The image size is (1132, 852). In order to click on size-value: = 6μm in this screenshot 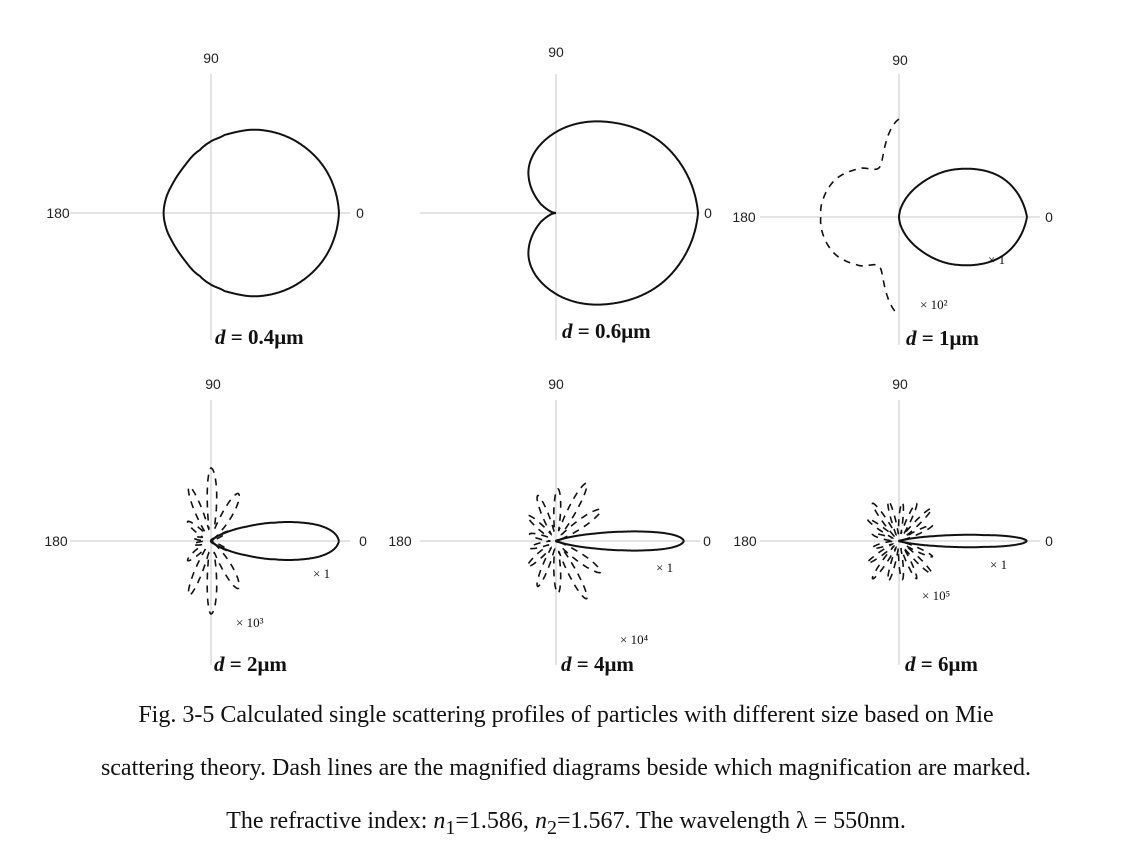, I will do `click(947, 664)`.